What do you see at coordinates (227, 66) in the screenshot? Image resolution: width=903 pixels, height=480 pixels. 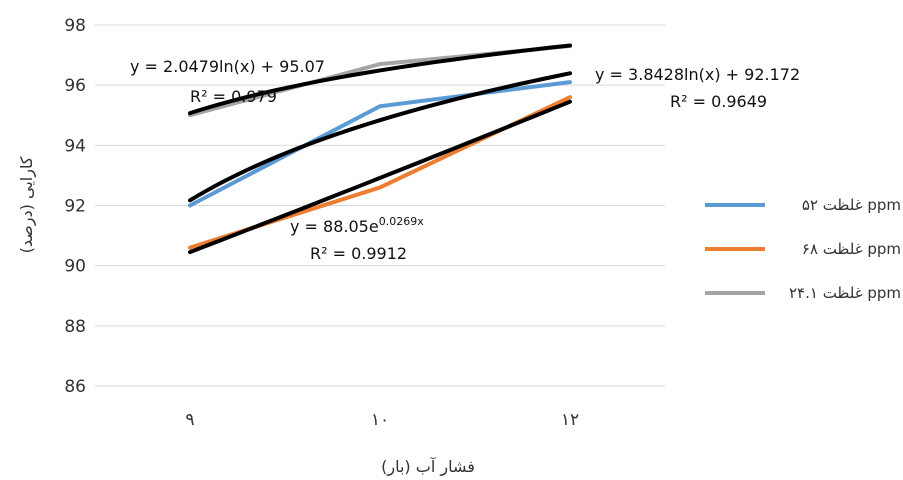 I see `trendline-1-equation: y = 2.0479ln(x) + 95.07` at bounding box center [227, 66].